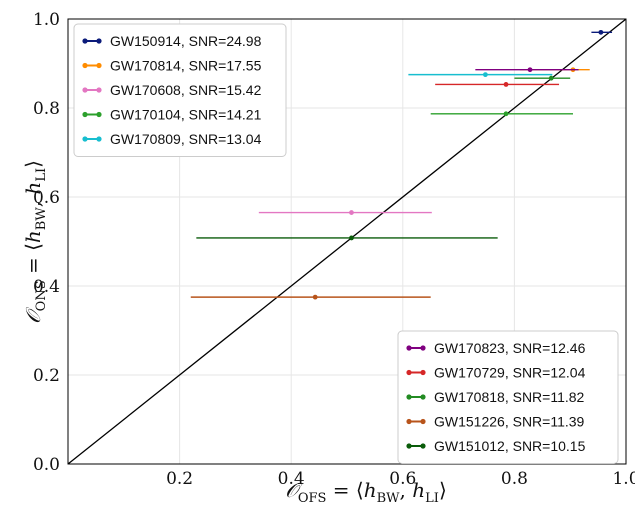 This screenshot has width=635, height=506. What do you see at coordinates (186, 41) in the screenshot?
I see `legend-label: GW150914, SNR=24.98` at bounding box center [186, 41].